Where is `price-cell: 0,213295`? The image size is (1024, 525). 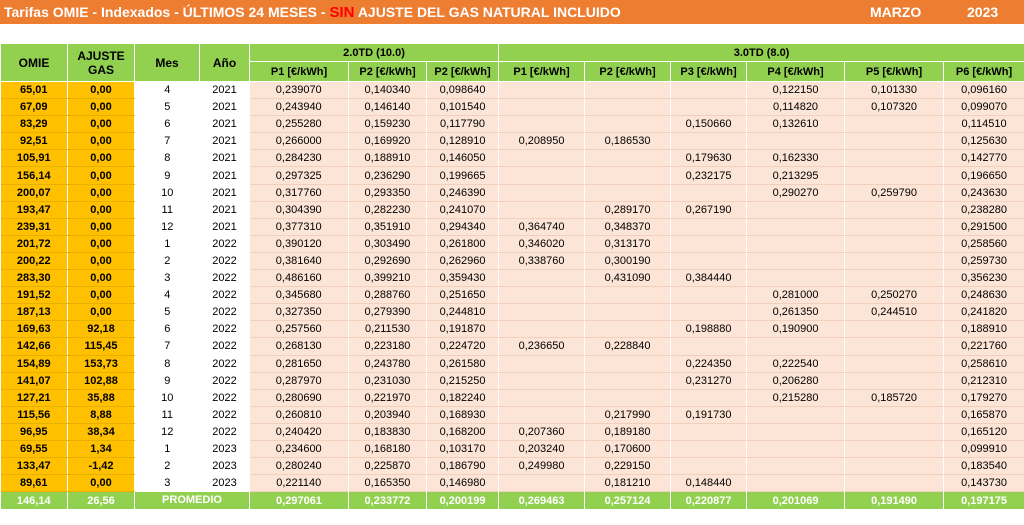 price-cell: 0,213295 is located at coordinates (796, 175).